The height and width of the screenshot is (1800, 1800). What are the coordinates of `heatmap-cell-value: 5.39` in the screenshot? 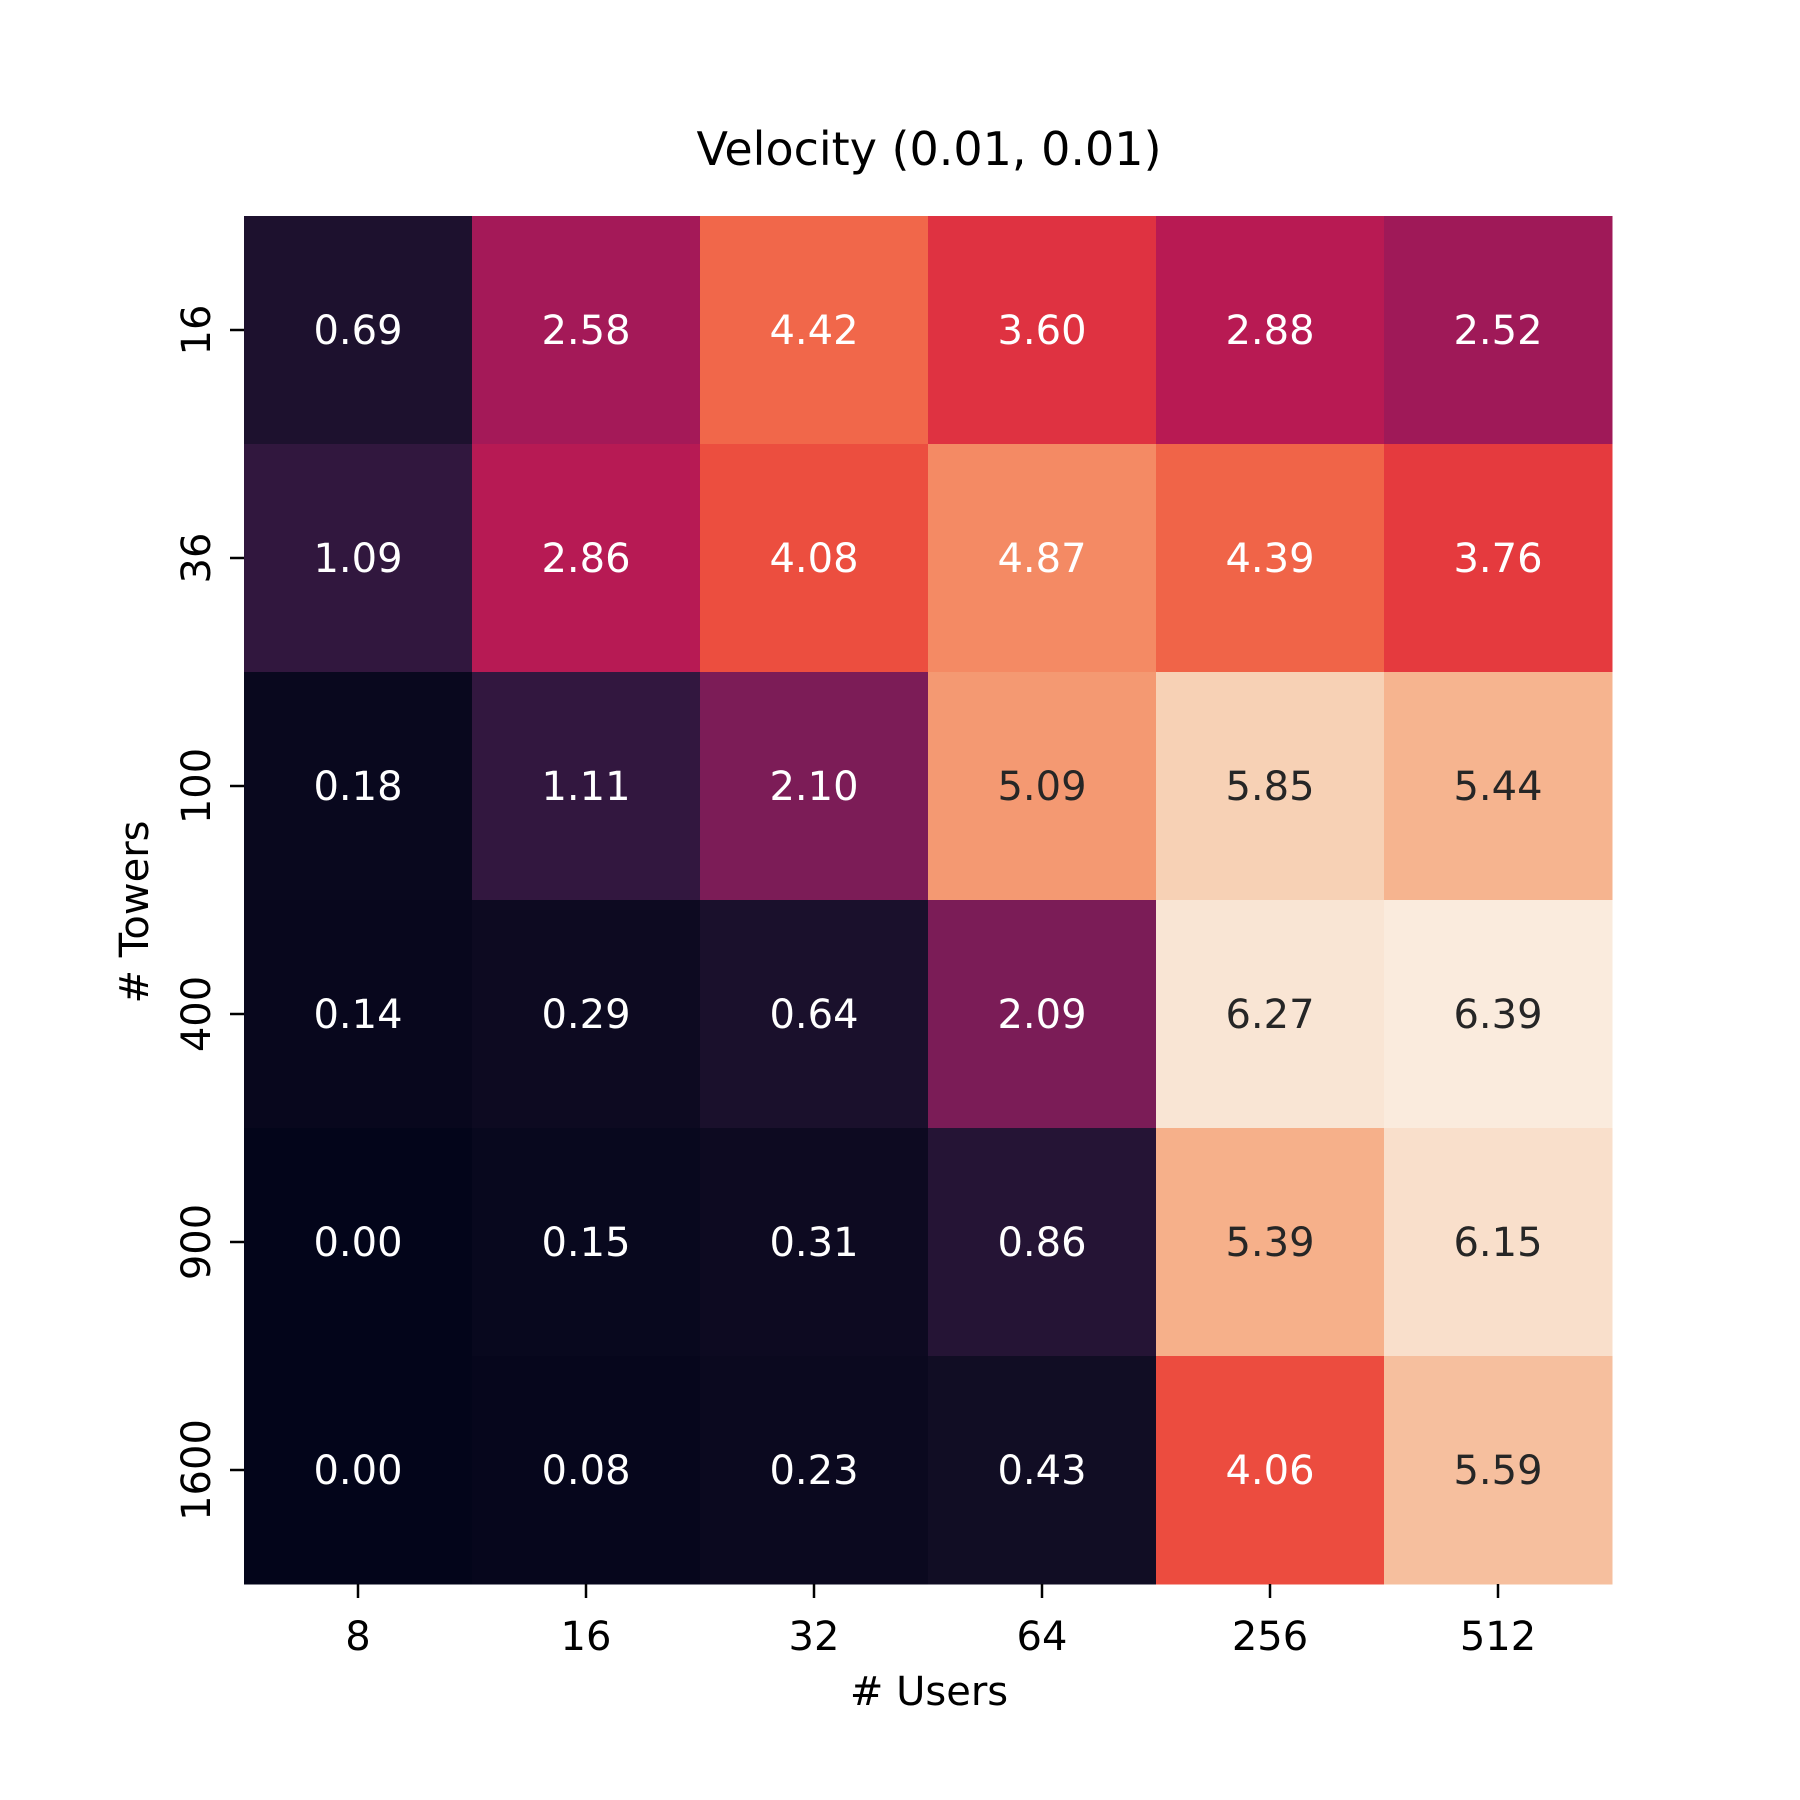 It's located at (1269, 1243).